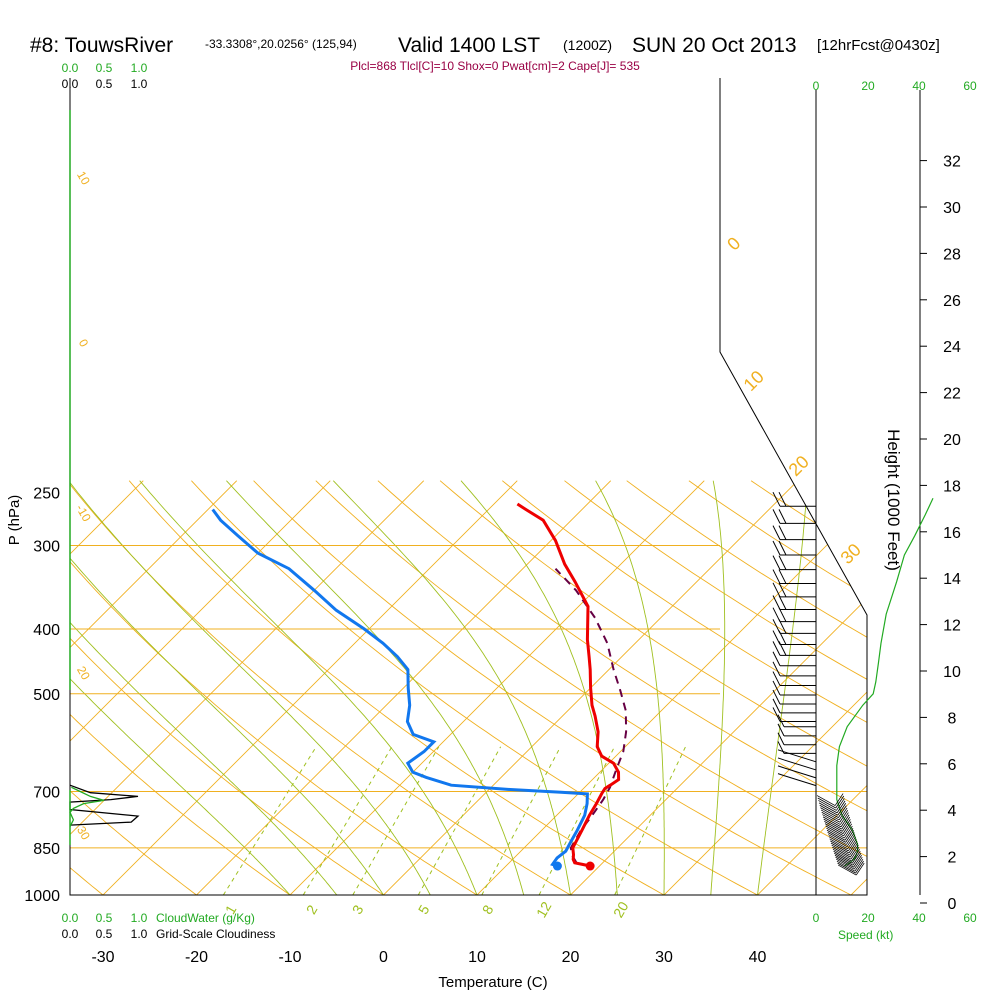 The width and height of the screenshot is (1000, 1000). I want to click on dewpoint-profile, so click(400, 688).